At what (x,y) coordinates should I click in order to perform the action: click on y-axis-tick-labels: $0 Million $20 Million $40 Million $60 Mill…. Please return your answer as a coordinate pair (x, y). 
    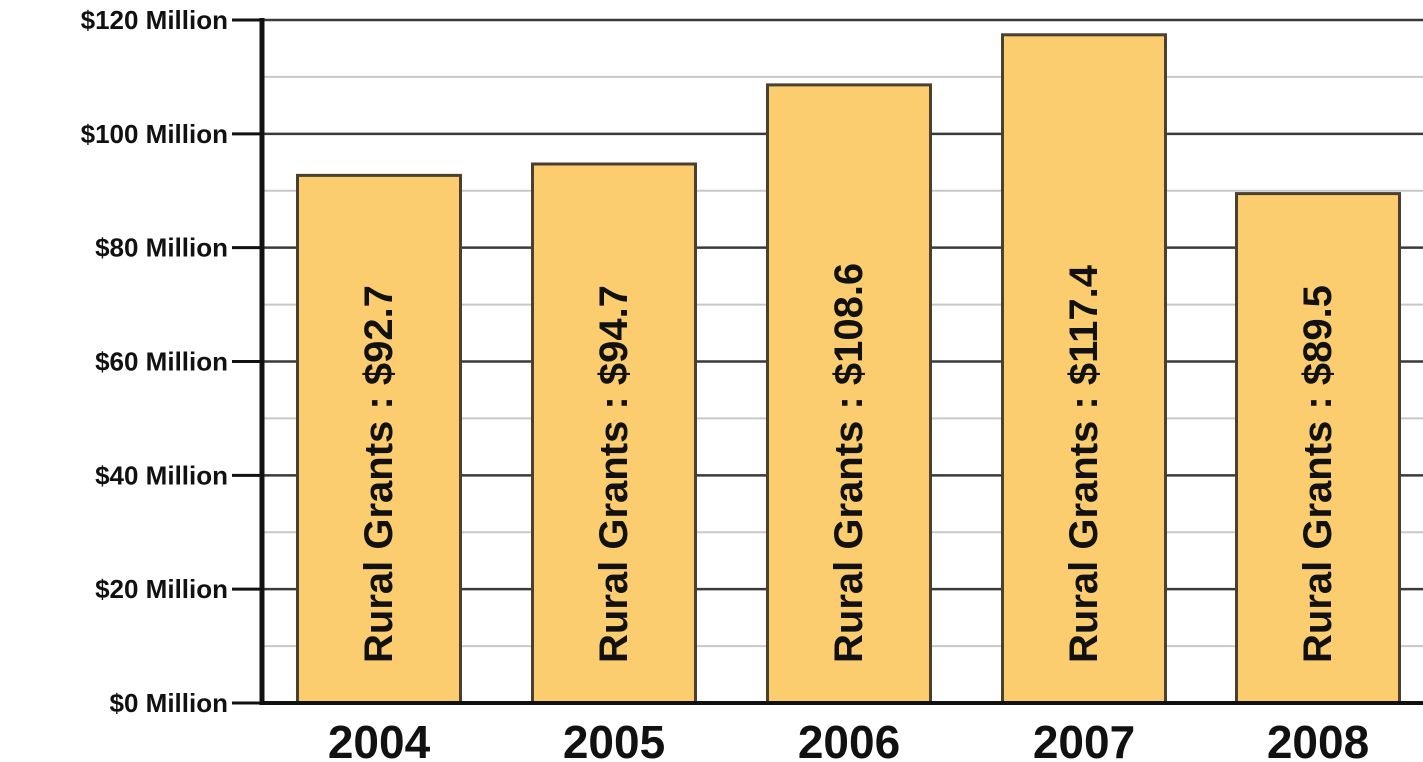
    Looking at the image, I should click on (154, 361).